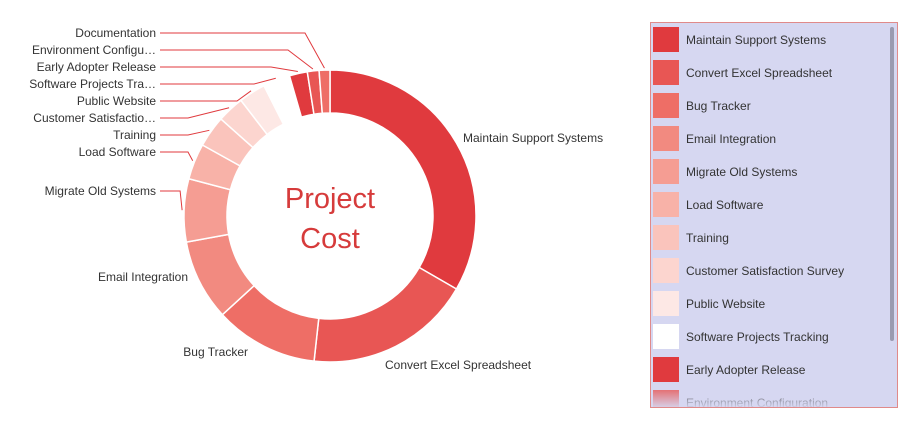  What do you see at coordinates (757, 336) in the screenshot?
I see `legend-label: Software Projects Tracking` at bounding box center [757, 336].